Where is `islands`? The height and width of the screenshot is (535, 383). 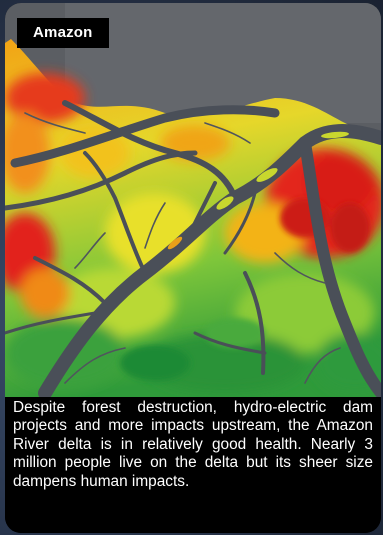
islands is located at coordinates (258, 190).